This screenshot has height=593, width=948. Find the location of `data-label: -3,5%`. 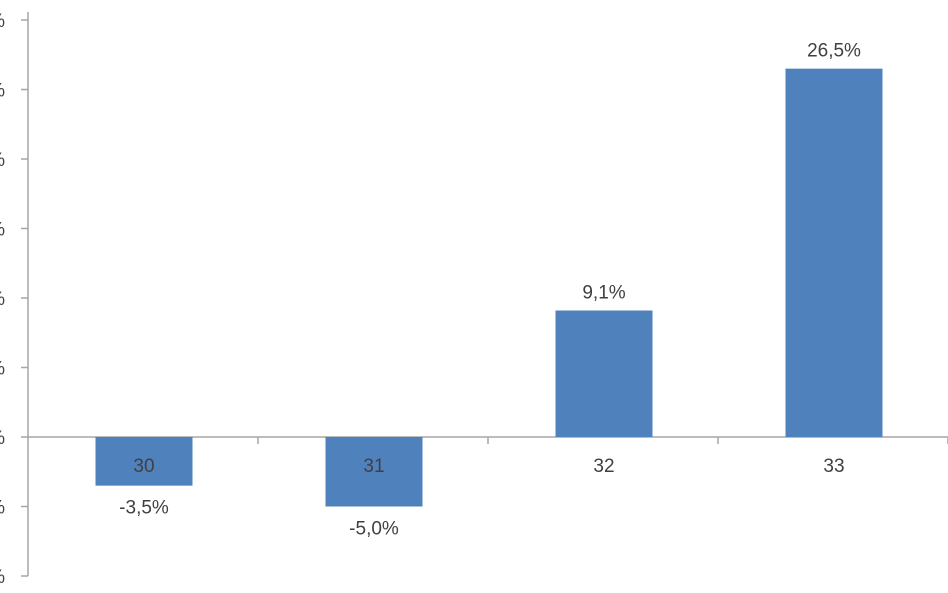

data-label: -3,5% is located at coordinates (144, 508).